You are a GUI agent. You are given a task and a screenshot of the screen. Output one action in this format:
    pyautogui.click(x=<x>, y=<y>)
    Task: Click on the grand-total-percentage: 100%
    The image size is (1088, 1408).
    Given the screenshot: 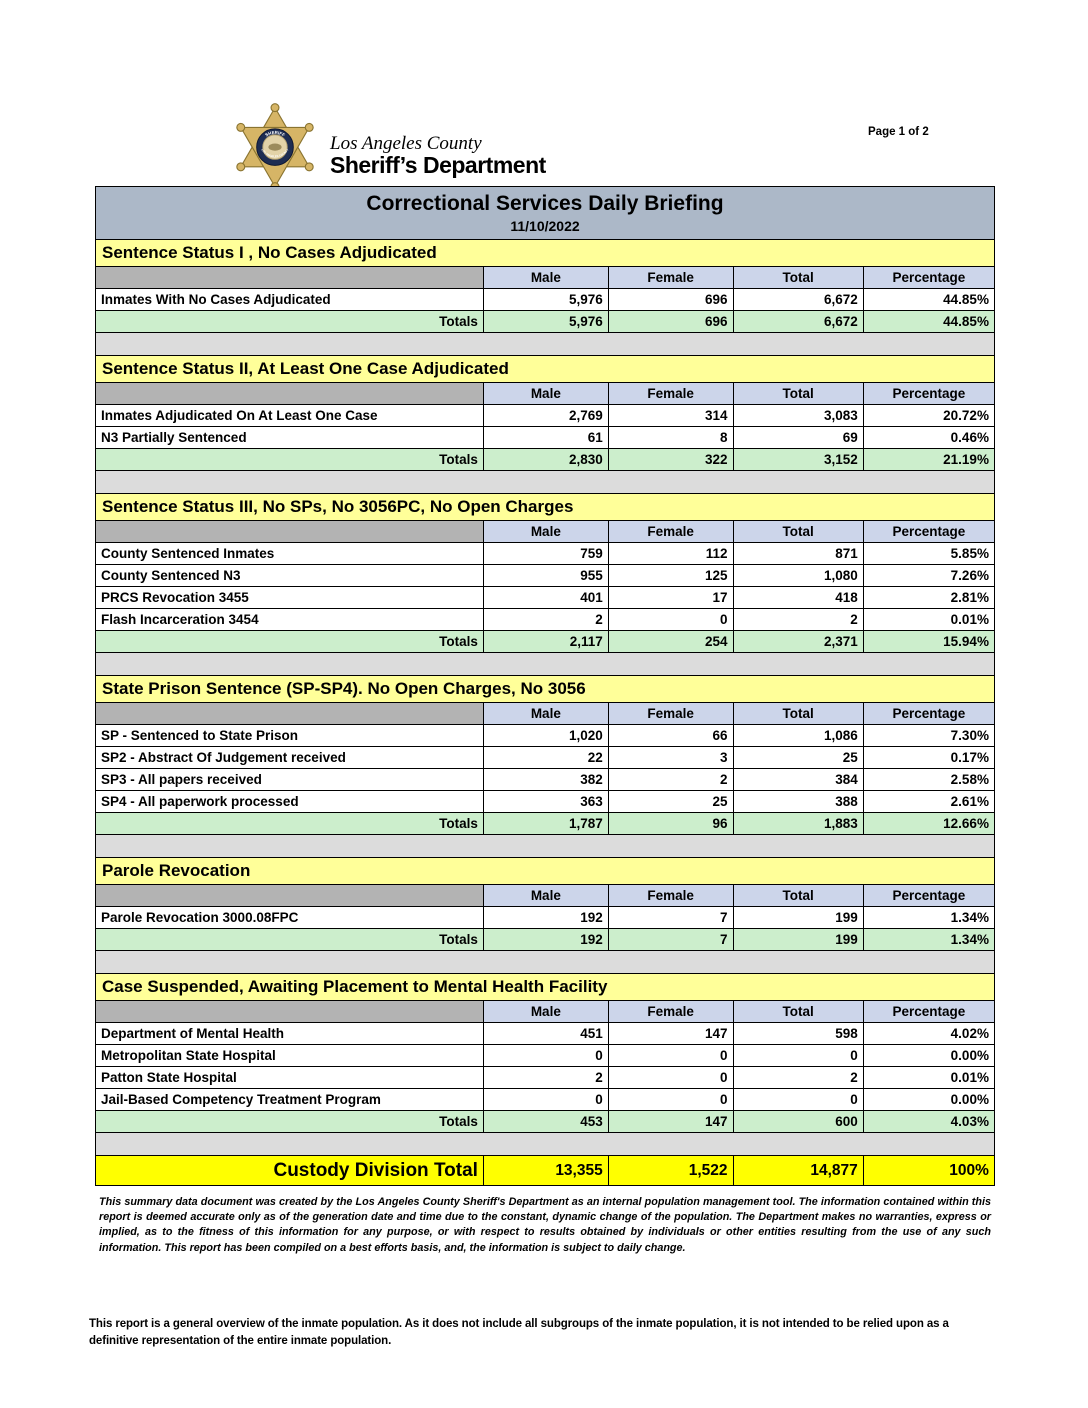 What is the action you would take?
    pyautogui.click(x=969, y=1170)
    